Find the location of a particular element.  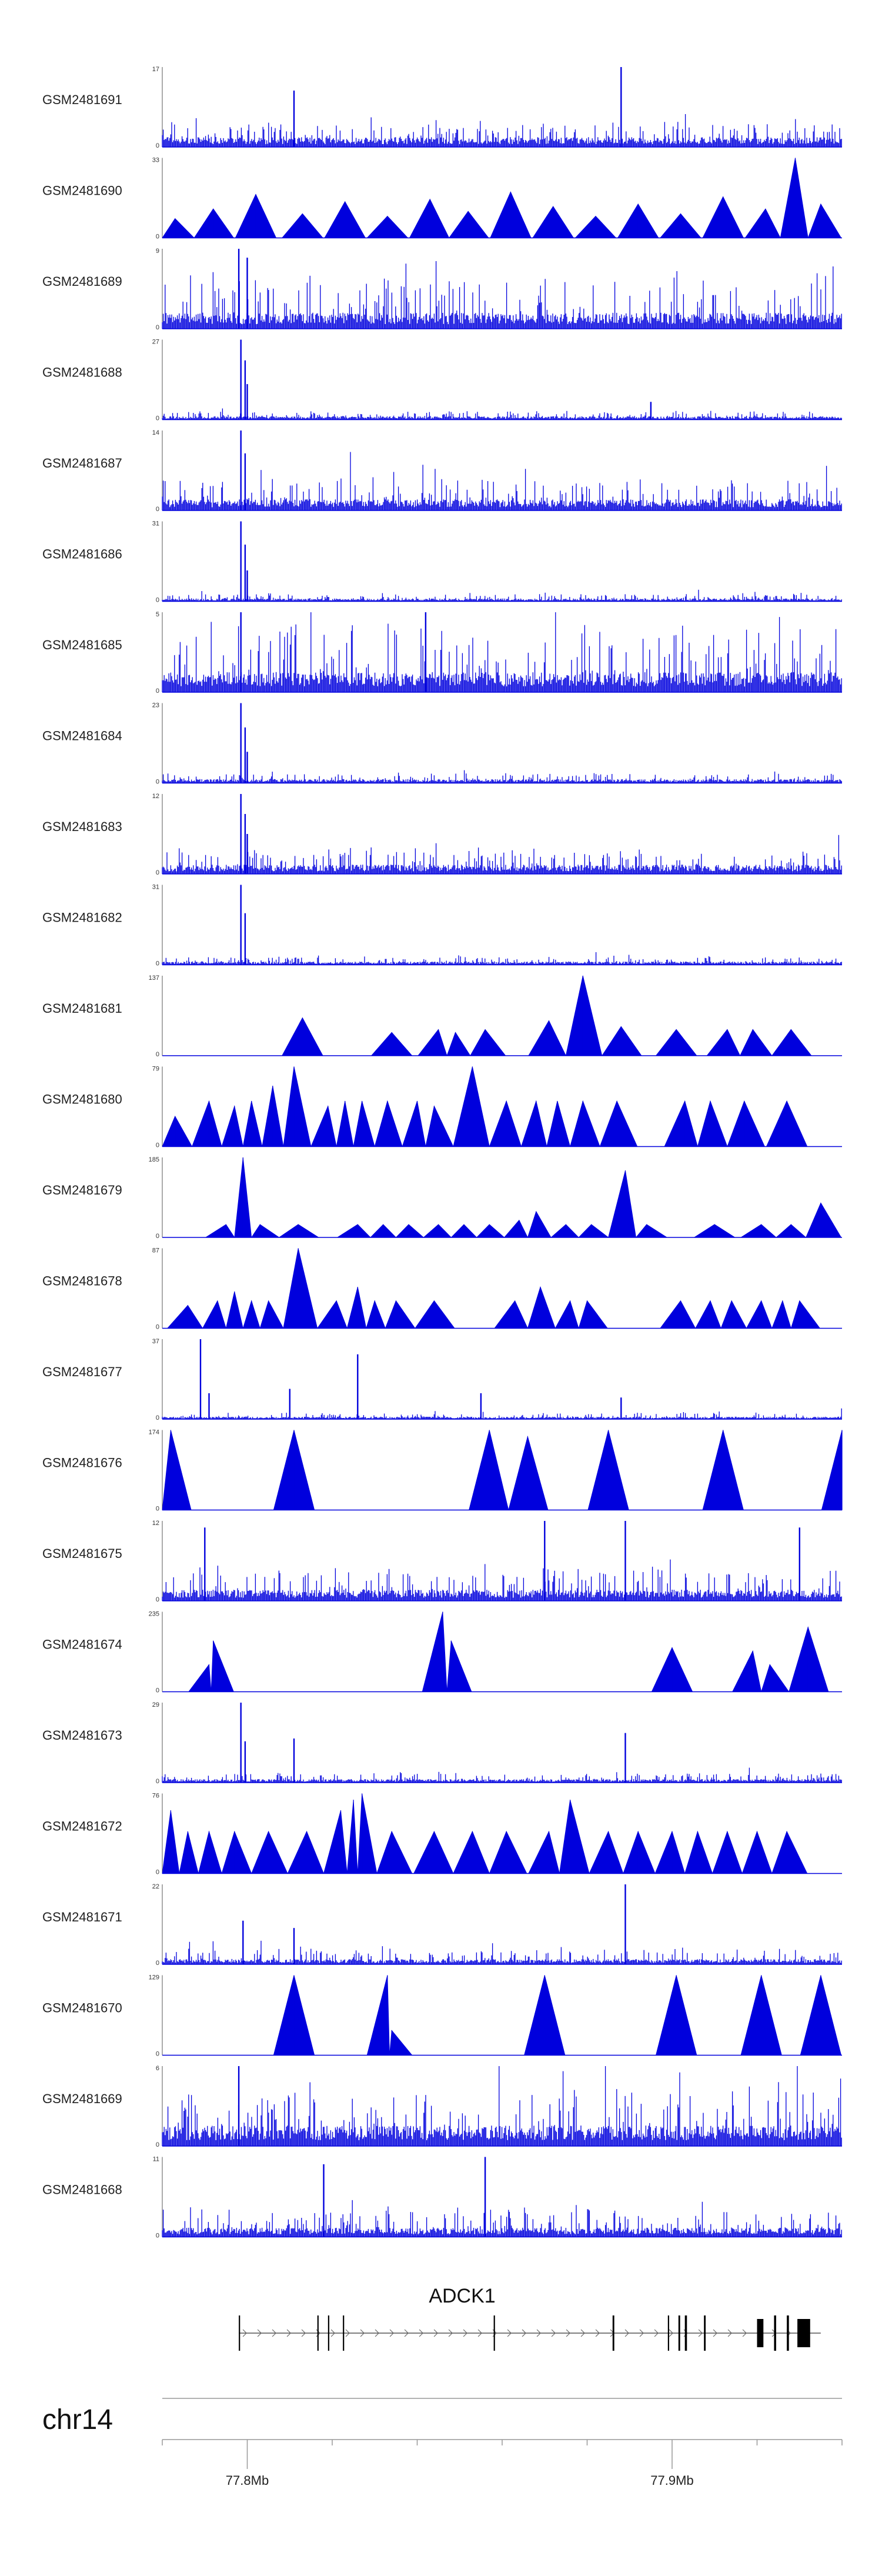

track-label: GSM2481675 is located at coordinates (82, 1553).